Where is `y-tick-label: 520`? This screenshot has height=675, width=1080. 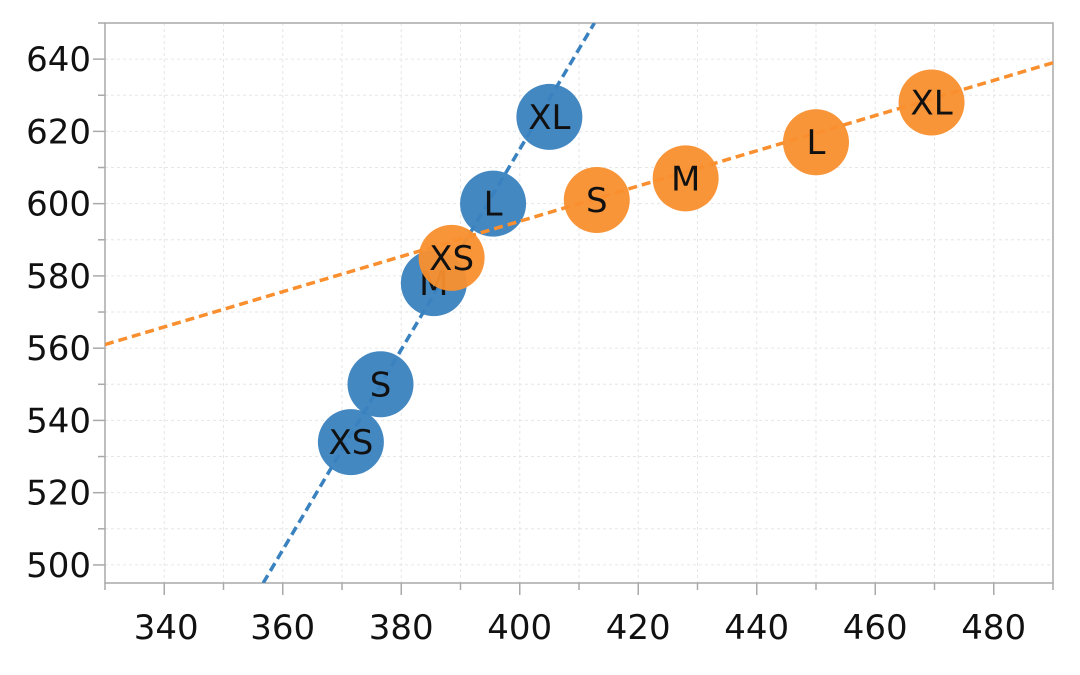
y-tick-label: 520 is located at coordinates (58, 494).